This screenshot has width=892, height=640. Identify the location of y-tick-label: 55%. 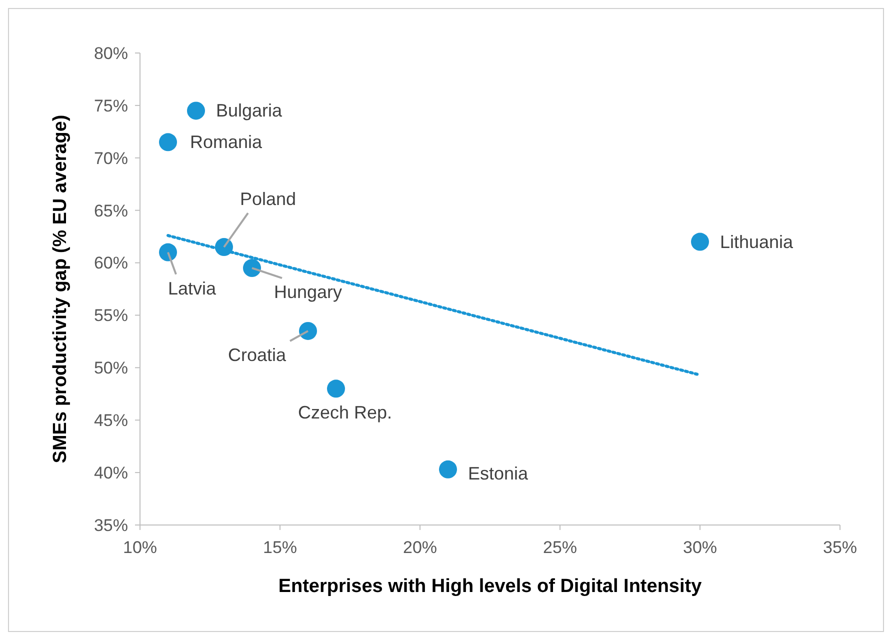
(111, 316).